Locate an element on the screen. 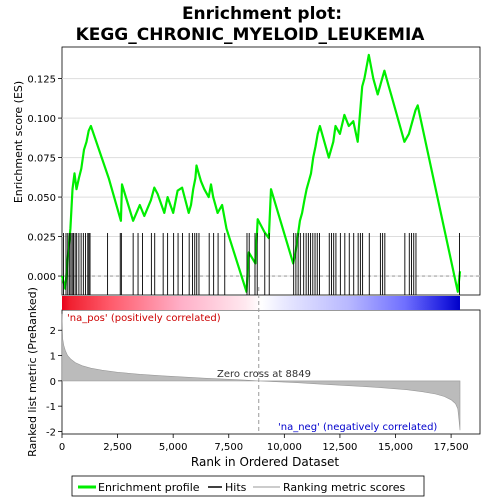  es-tick-label: 0.025 is located at coordinates (41, 238).